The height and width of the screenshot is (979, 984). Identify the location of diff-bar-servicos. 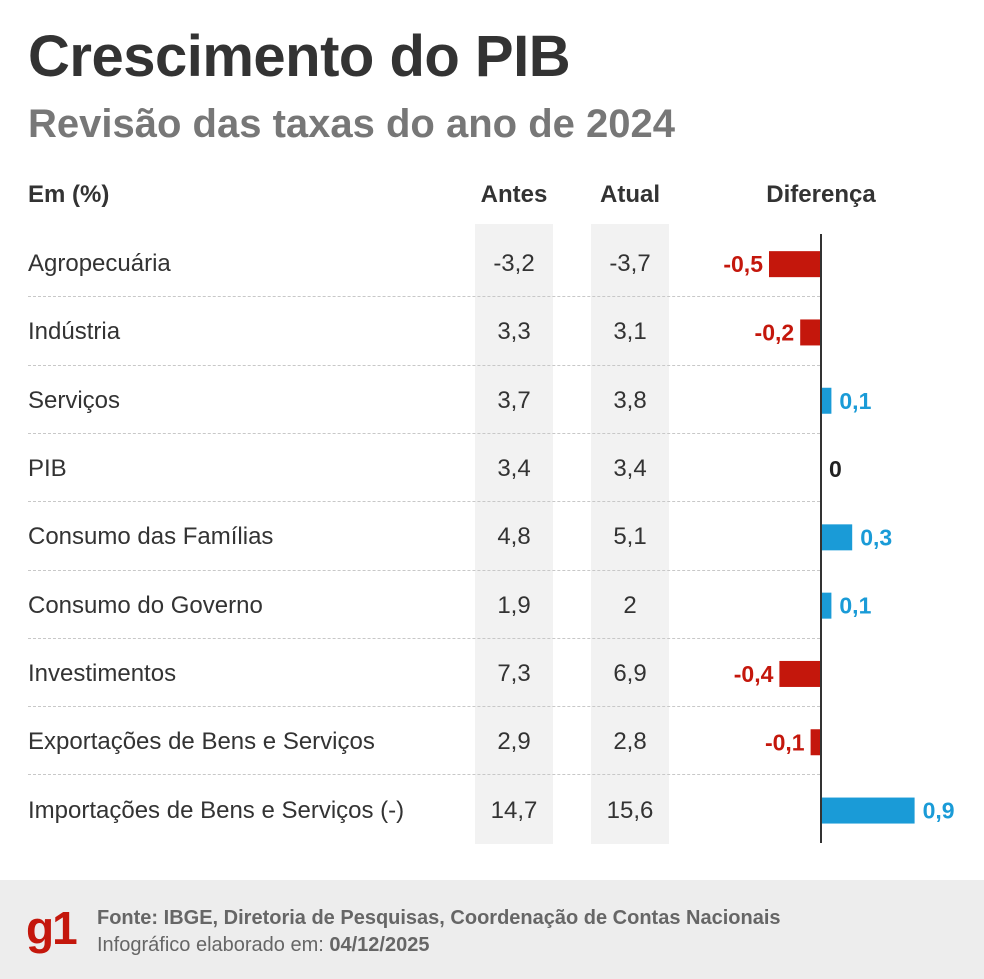
(826, 400).